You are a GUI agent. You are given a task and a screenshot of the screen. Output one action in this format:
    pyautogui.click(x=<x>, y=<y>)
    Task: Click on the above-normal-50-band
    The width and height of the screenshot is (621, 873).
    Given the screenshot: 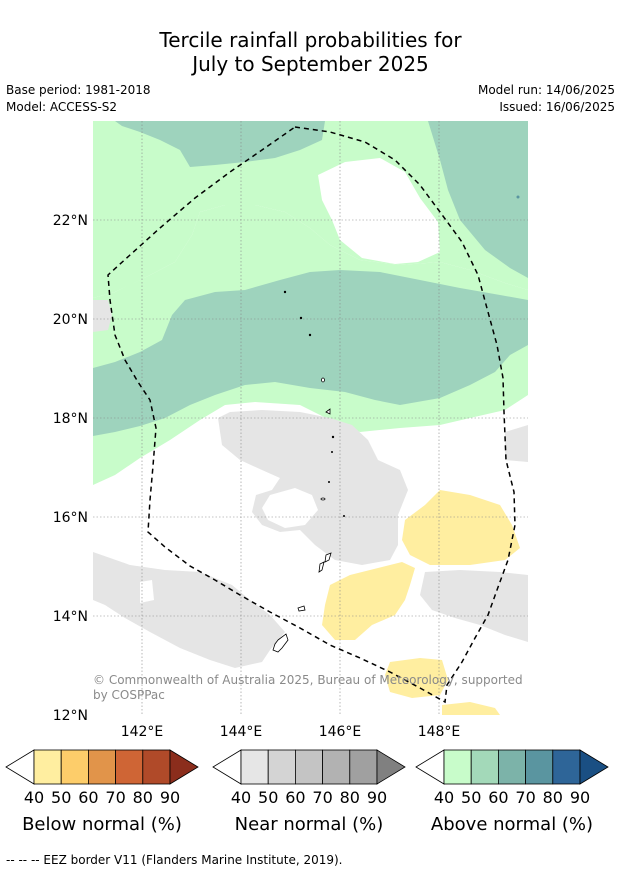 What is the action you would take?
    pyautogui.click(x=310, y=353)
    